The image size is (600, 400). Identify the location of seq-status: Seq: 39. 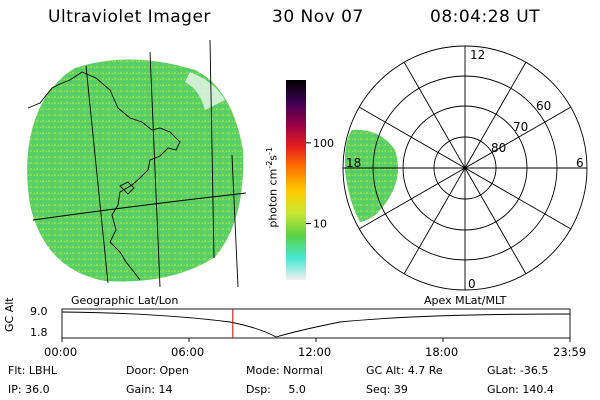
(387, 389).